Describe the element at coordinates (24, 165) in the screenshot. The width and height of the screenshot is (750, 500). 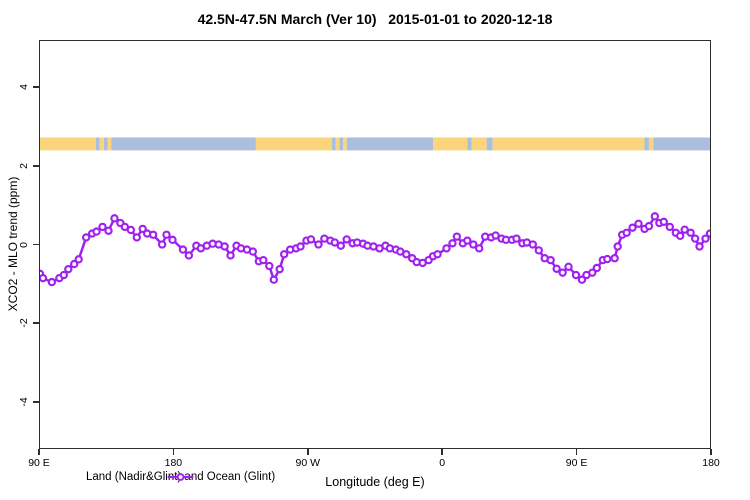
I see `y-tick-label: 2` at that location.